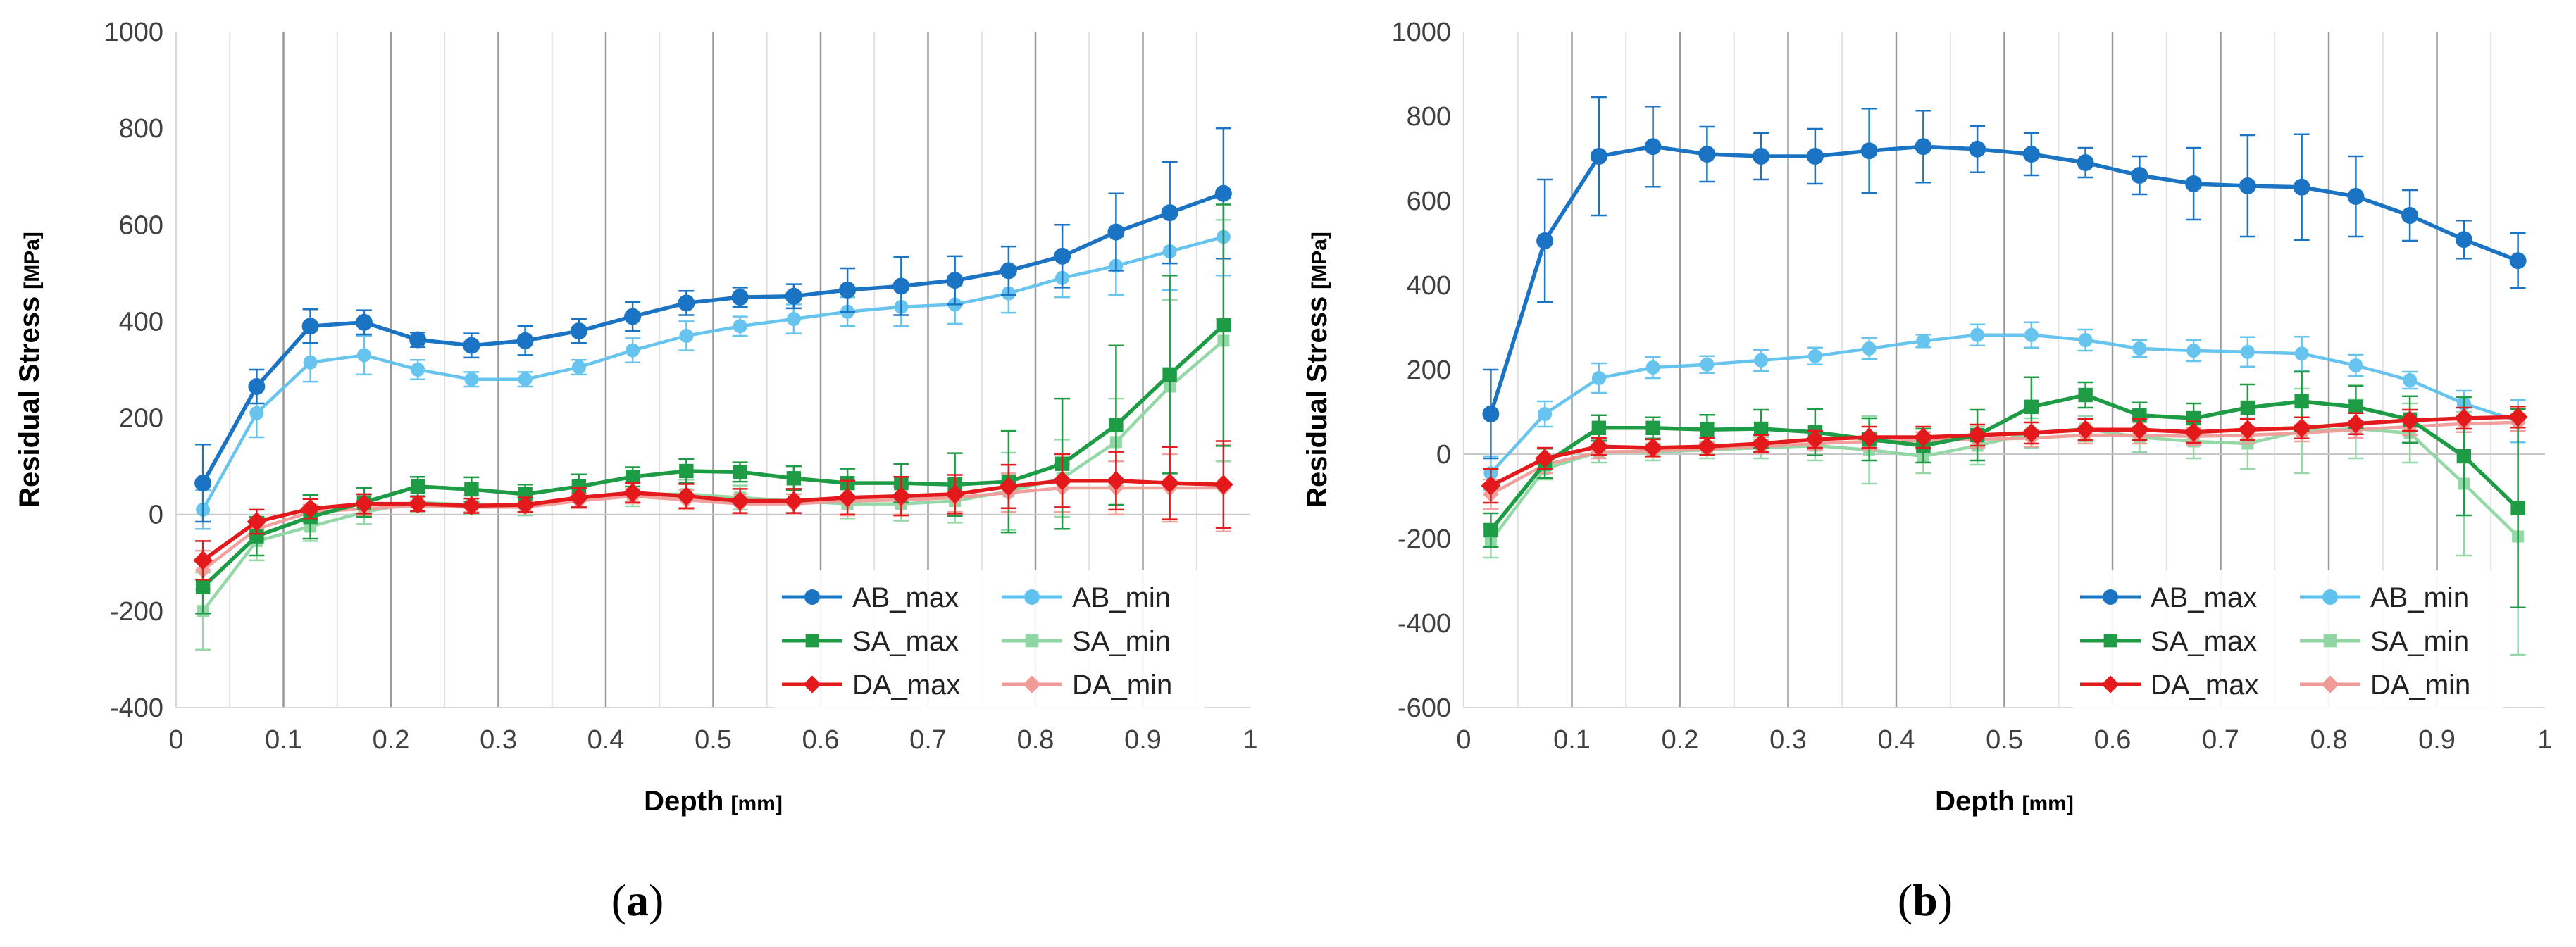  I want to click on y-tick-label: -400, so click(136, 708).